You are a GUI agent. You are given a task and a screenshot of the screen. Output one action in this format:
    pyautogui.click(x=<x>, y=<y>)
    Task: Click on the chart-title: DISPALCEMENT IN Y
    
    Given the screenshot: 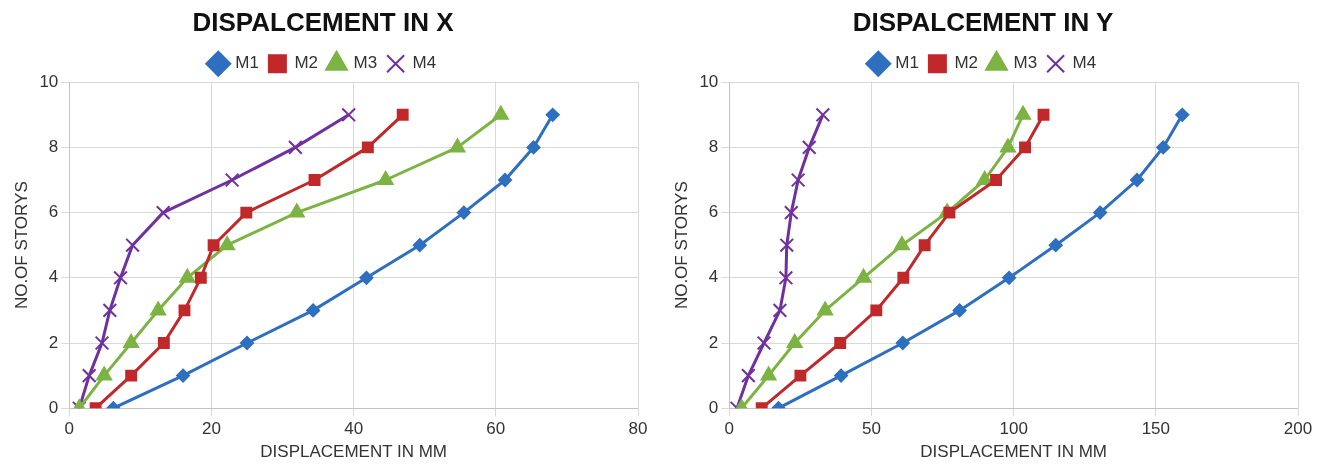 What is the action you would take?
    pyautogui.click(x=983, y=21)
    